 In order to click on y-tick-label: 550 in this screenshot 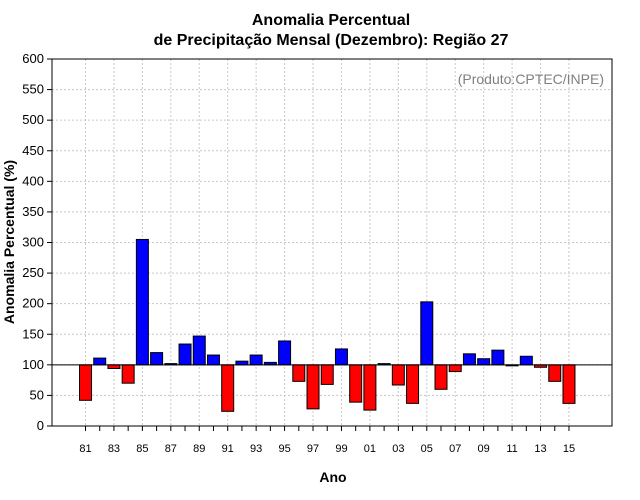, I will do `click(33, 89)`.